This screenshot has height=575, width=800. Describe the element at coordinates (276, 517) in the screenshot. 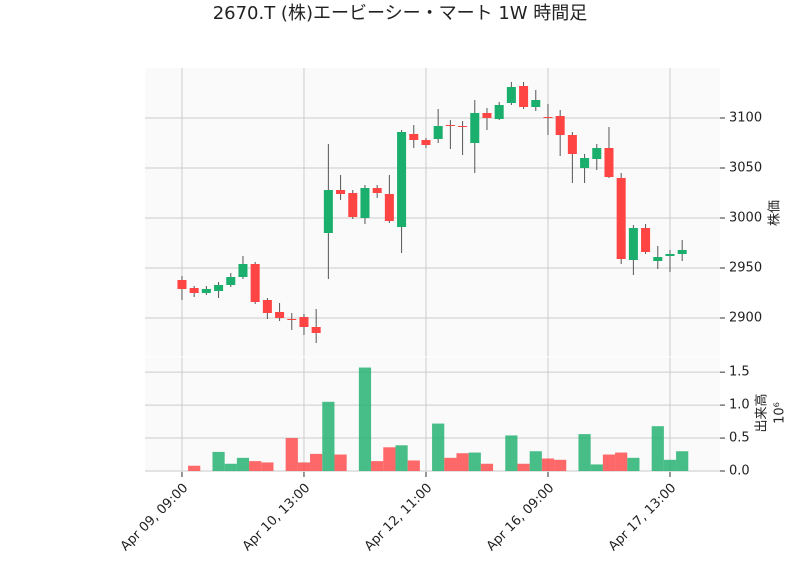

I see `x-tick-label: Apr 10, 13:00` at that location.